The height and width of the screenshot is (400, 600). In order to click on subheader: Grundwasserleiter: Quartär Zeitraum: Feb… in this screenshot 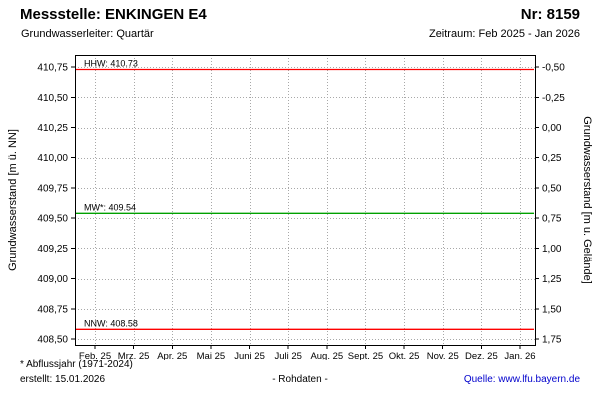, I will do `click(300, 34)`.